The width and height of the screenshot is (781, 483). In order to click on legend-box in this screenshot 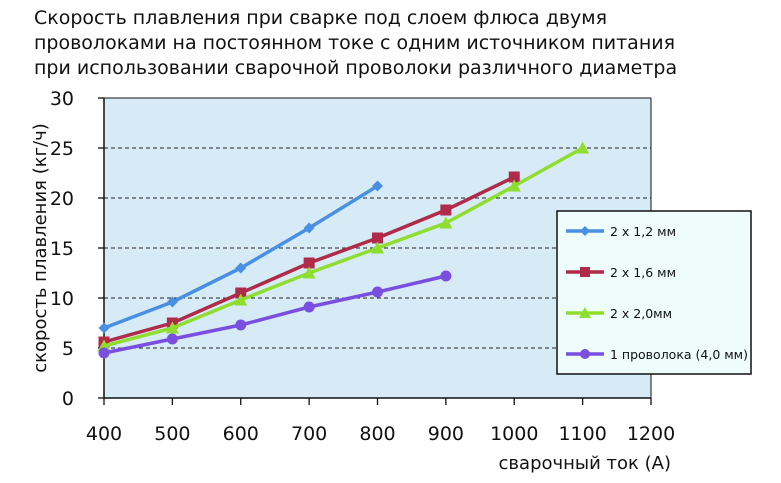, I will do `click(654, 292)`.